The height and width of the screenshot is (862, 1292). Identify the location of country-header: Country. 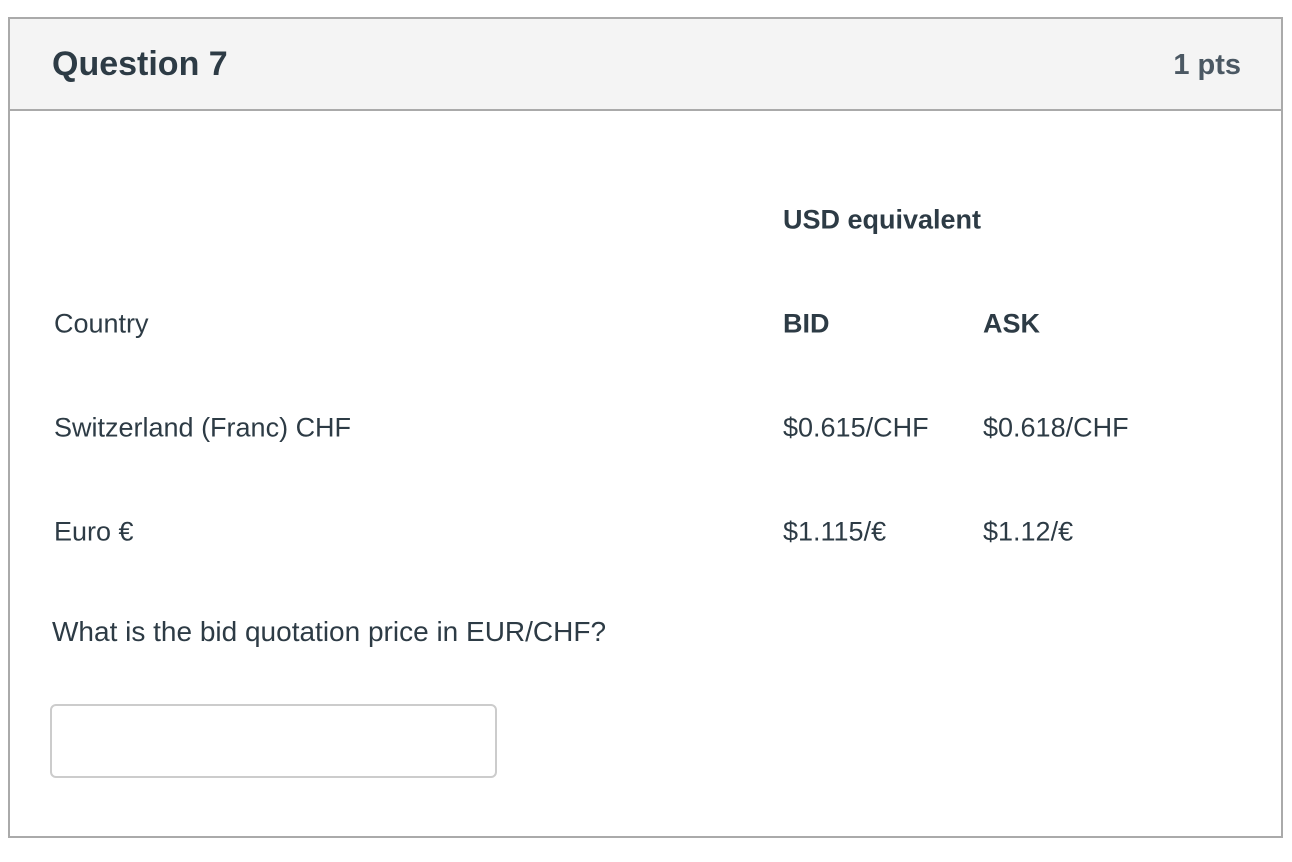
(101, 323).